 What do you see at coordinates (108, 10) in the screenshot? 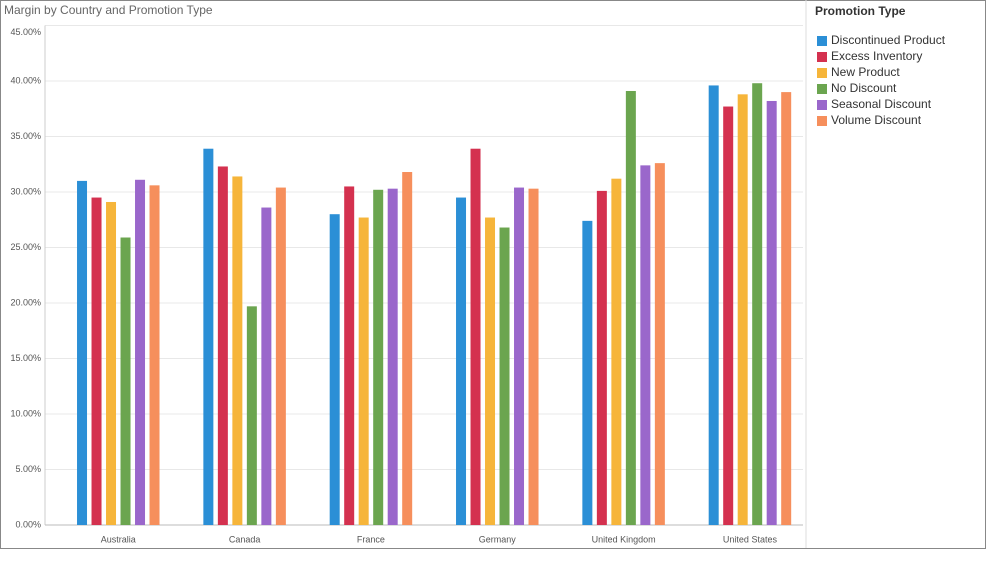
I see `chart-title: Margin by Country and Promotion Type` at bounding box center [108, 10].